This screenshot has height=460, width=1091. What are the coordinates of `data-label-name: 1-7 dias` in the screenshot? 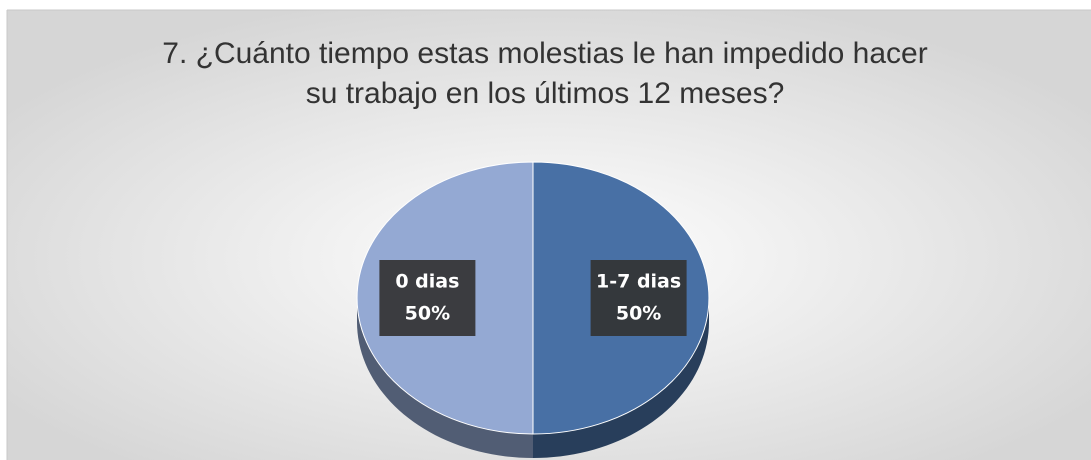 It's located at (638, 282).